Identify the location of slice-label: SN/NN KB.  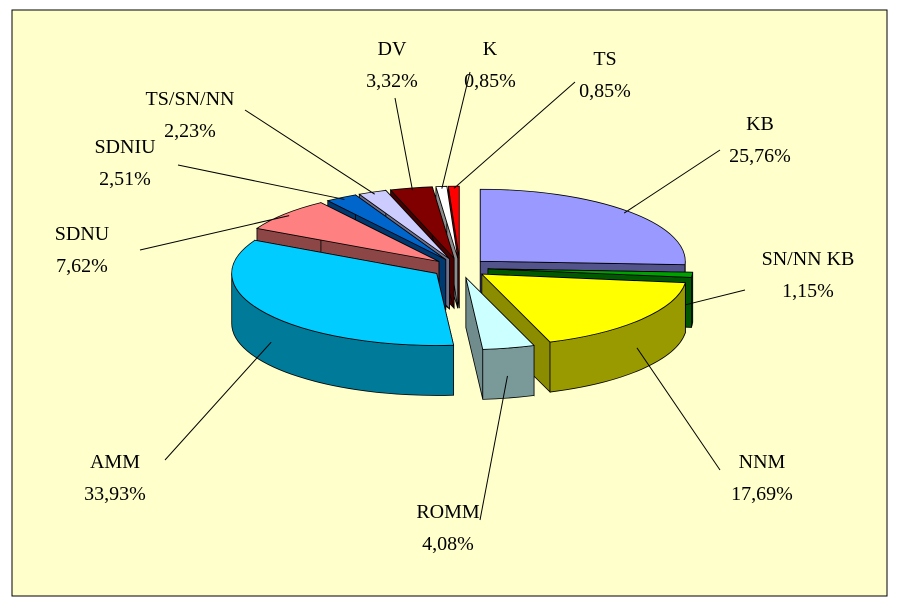
(808, 259).